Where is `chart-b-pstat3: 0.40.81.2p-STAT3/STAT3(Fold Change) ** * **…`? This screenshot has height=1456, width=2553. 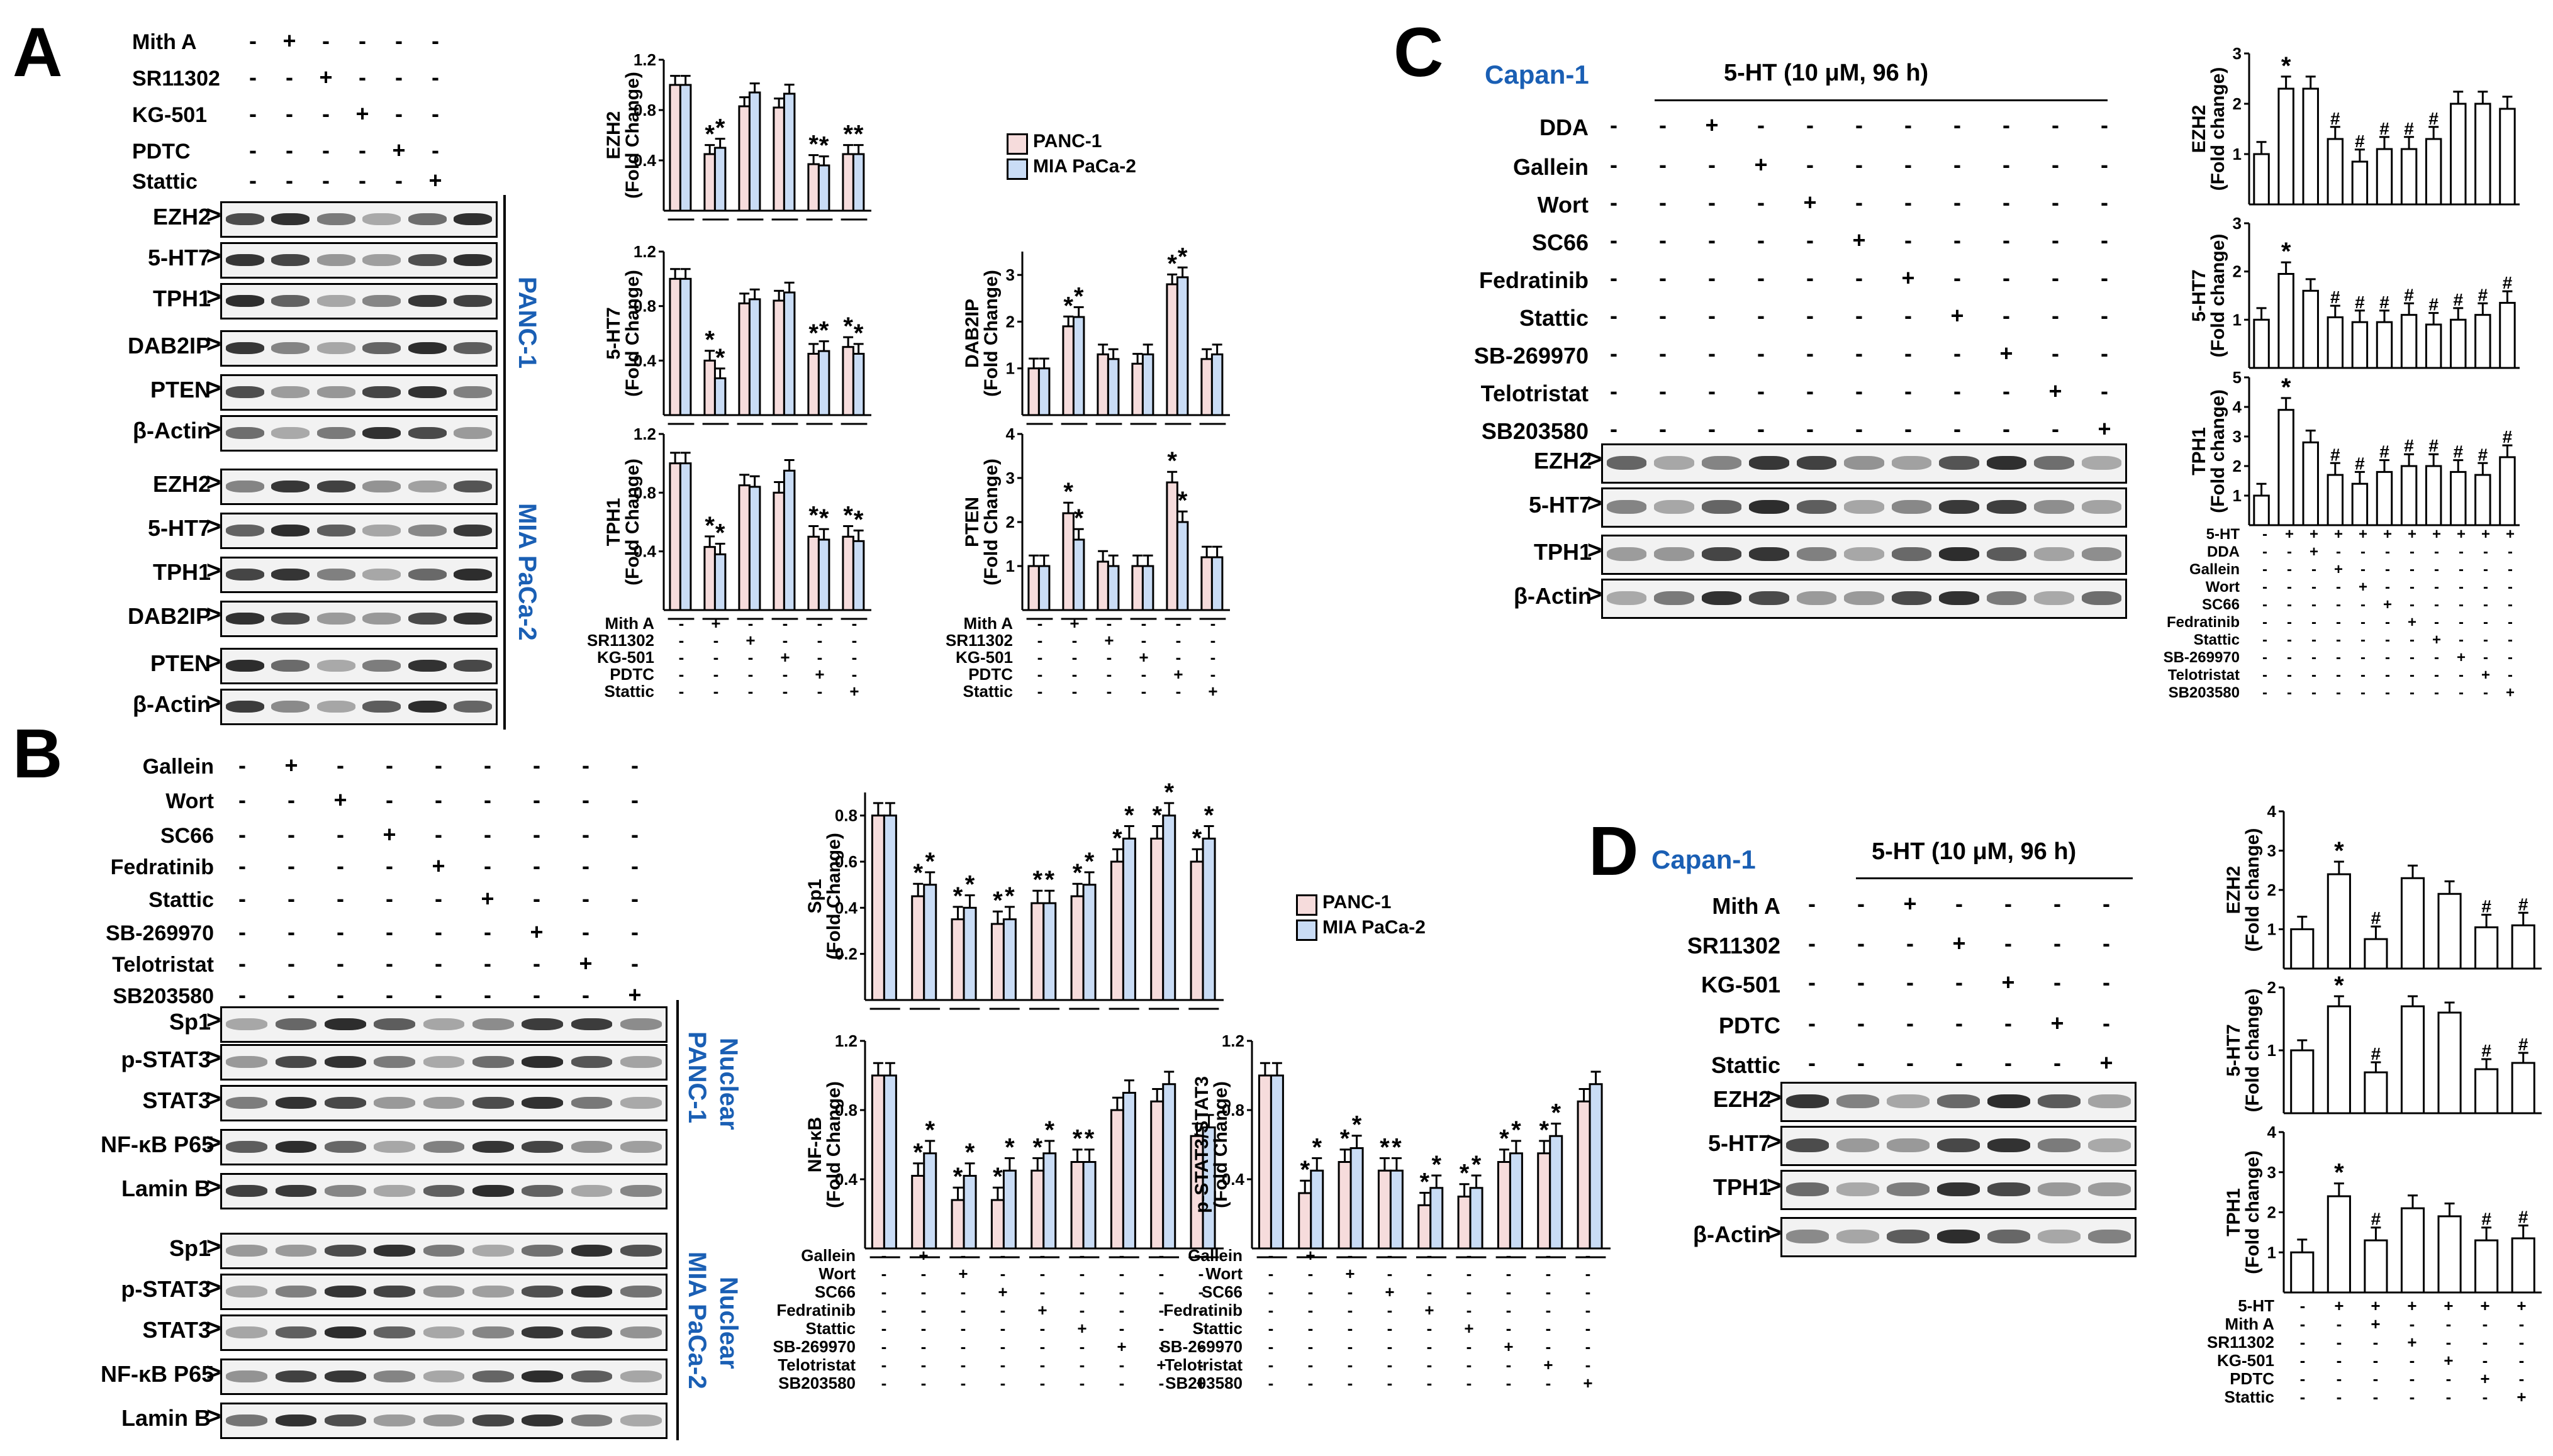
chart-b-pstat3: 0.40.81.2p-STAT3/STAT3(Fold Change) ** * **… is located at coordinates (1401, 1145).